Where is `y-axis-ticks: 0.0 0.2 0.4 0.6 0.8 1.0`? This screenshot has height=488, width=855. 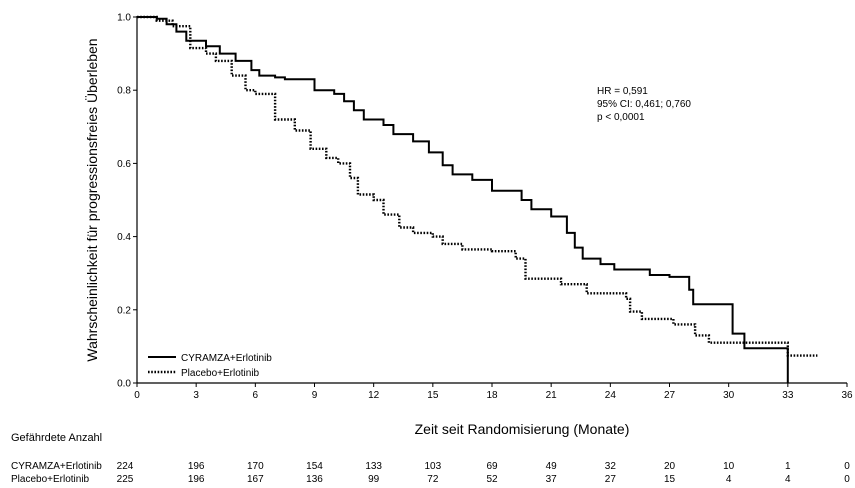 y-axis-ticks: 0.0 0.2 0.4 0.6 0.8 1.0 is located at coordinates (127, 201).